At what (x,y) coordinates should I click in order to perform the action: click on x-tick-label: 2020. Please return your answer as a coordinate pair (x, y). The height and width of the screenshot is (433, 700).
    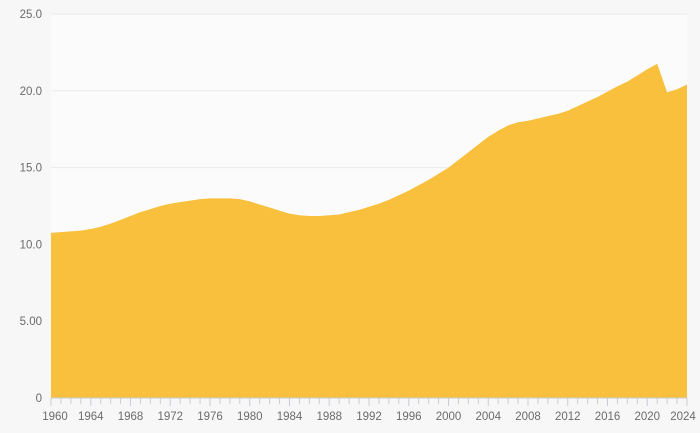
    Looking at the image, I should click on (647, 417).